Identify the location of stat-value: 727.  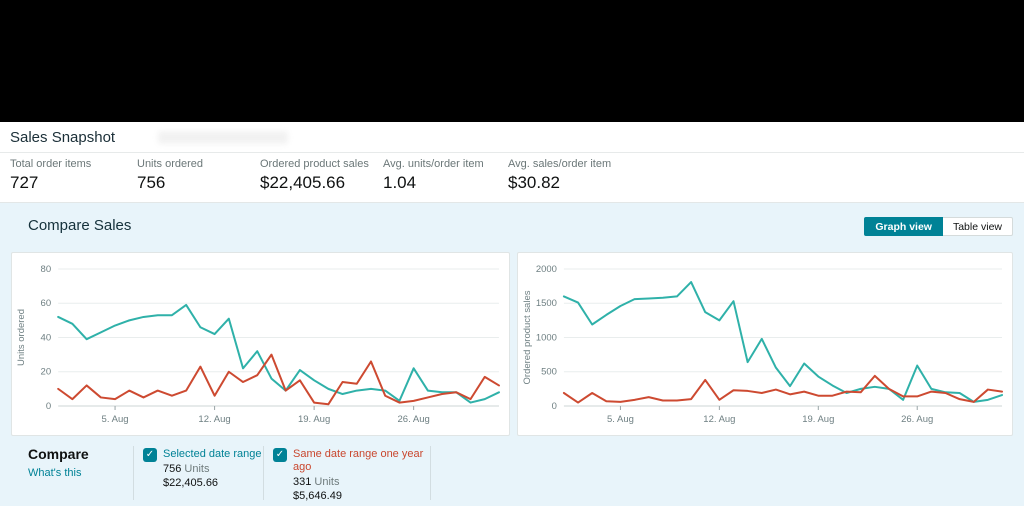
(24, 182).